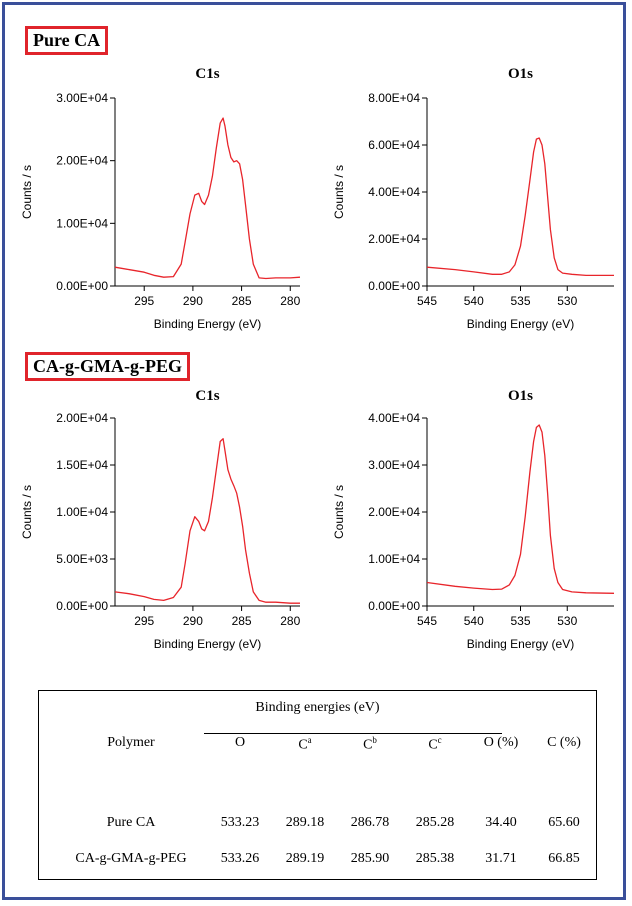 The width and height of the screenshot is (632, 906). Describe the element at coordinates (305, 822) in the screenshot. I see `table-cell: 289.18` at that location.